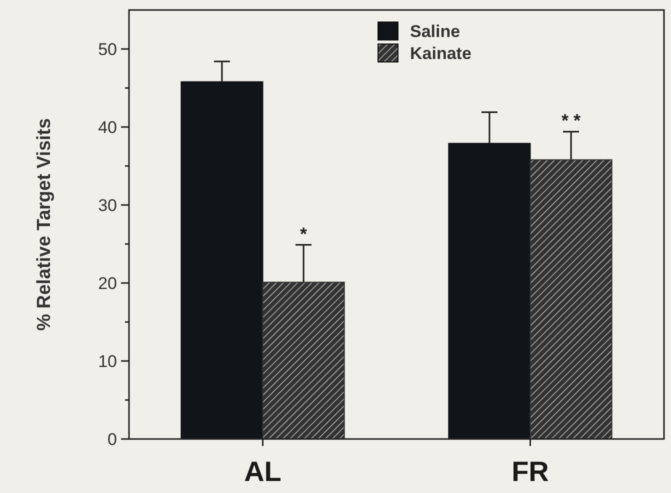 Image resolution: width=671 pixels, height=493 pixels. What do you see at coordinates (304, 234) in the screenshot?
I see `annotation: *` at bounding box center [304, 234].